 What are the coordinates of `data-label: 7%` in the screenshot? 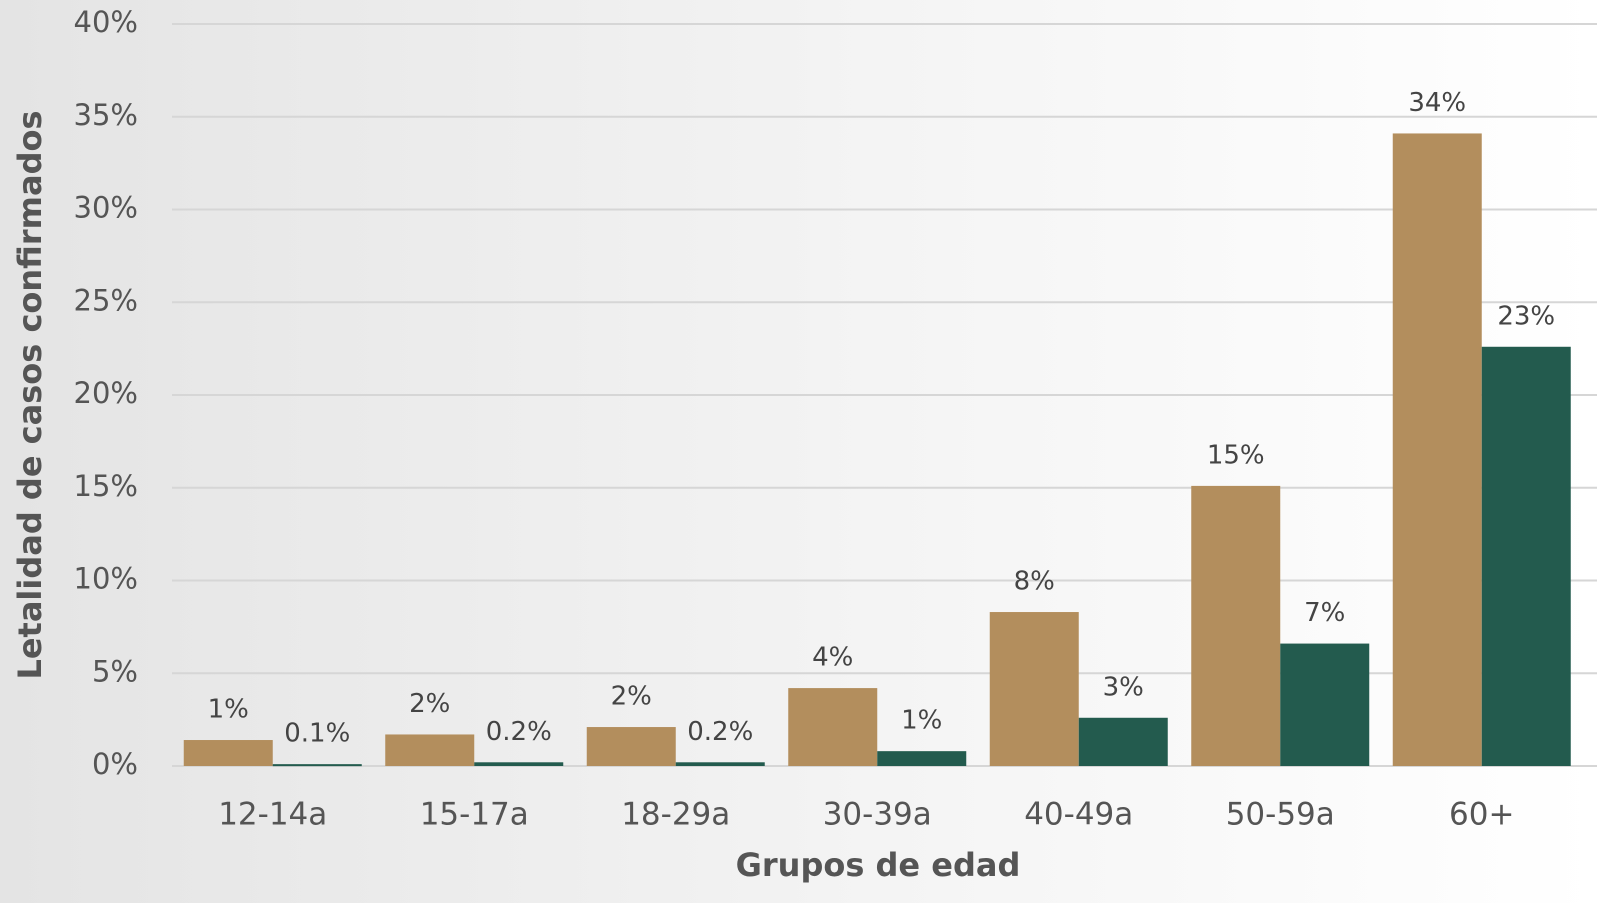 It's located at (1324, 613).